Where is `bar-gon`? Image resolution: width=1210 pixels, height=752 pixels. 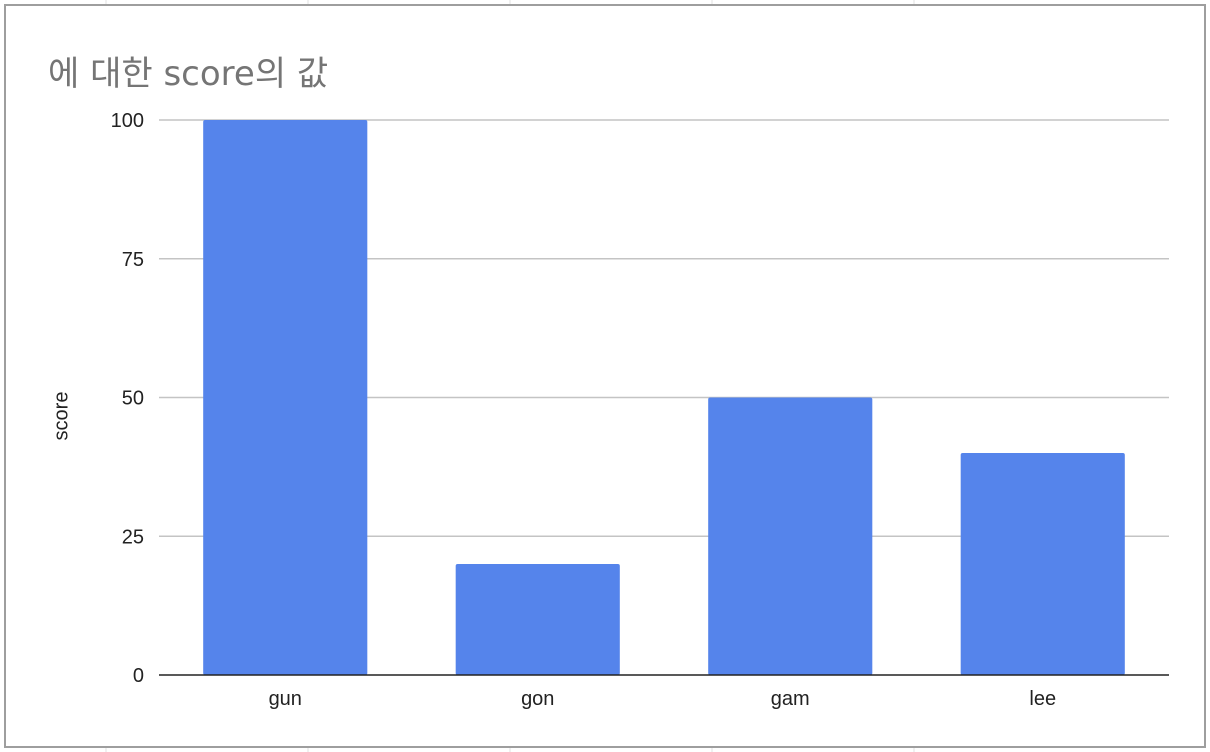
bar-gon is located at coordinates (537, 619).